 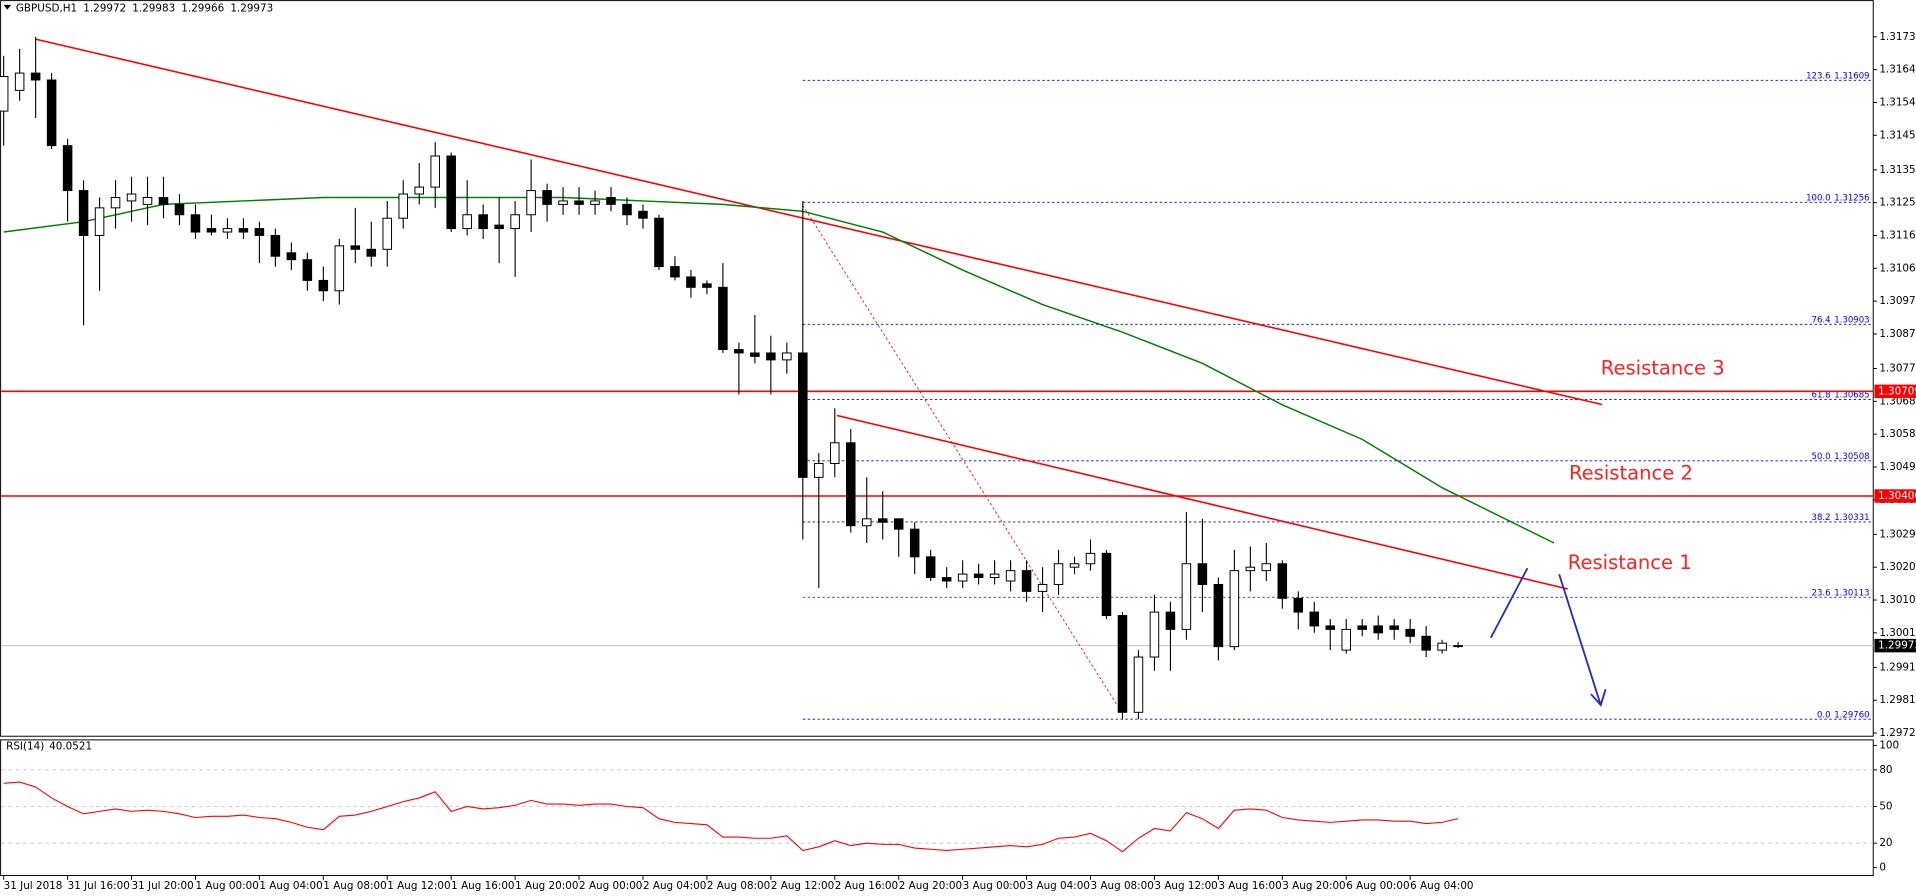 What do you see at coordinates (1851, 76) in the screenshot?
I see `fib-price: 1.31609` at bounding box center [1851, 76].